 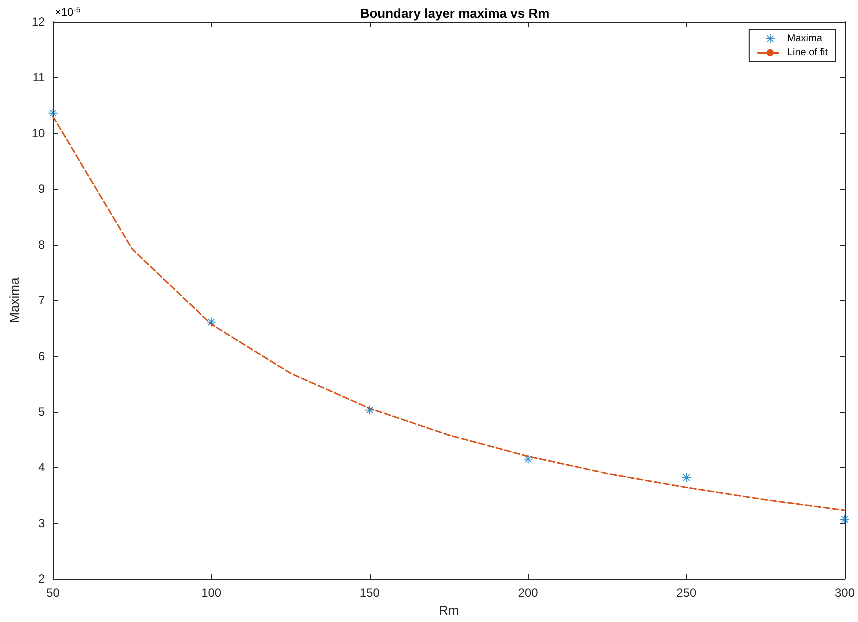 I want to click on x-tick-label: 300, so click(x=845, y=593).